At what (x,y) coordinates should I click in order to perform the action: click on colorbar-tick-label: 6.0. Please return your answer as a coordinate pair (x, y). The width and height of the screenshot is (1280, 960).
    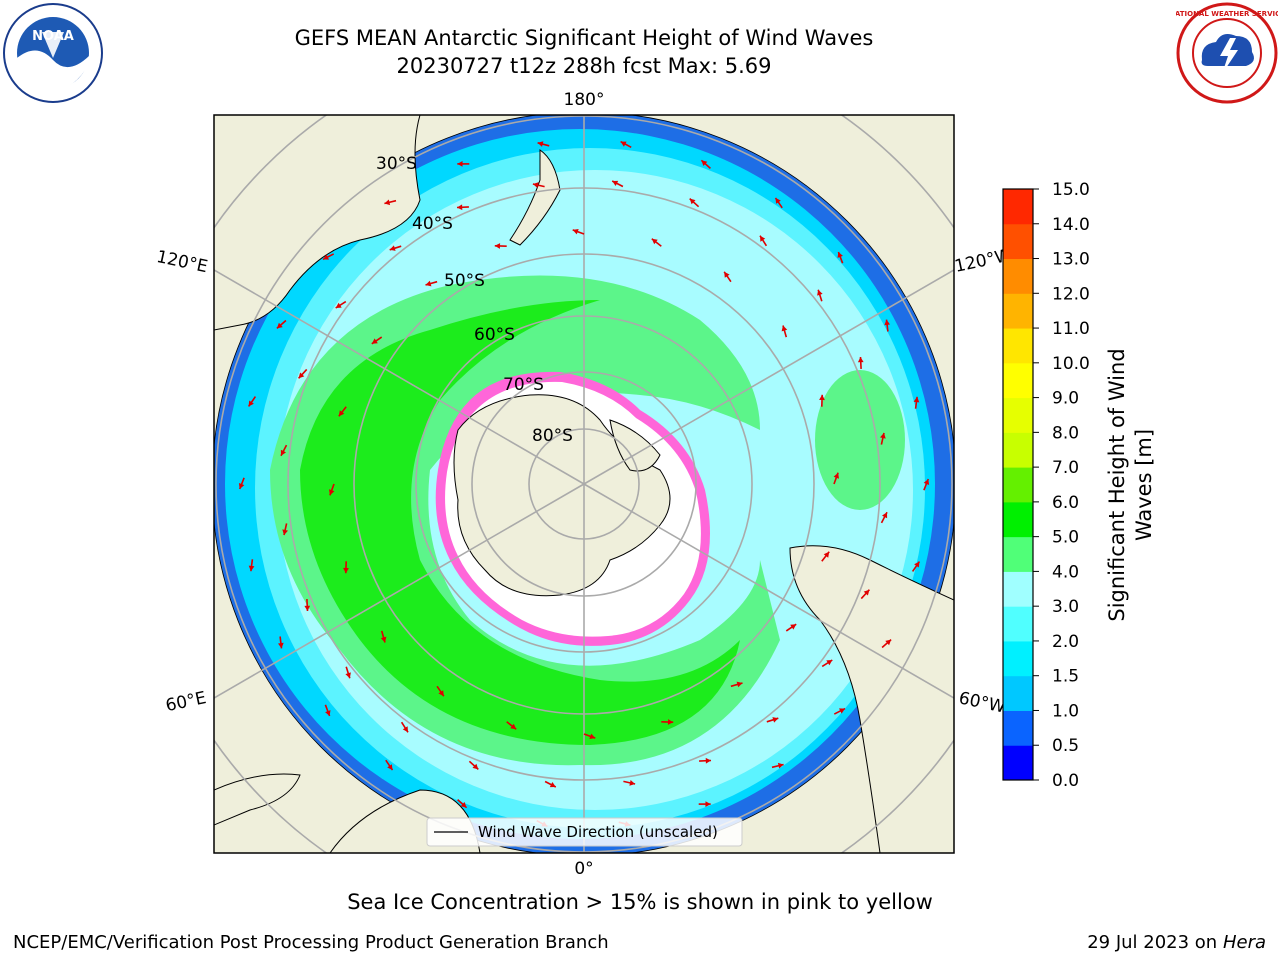
    Looking at the image, I should click on (1065, 503).